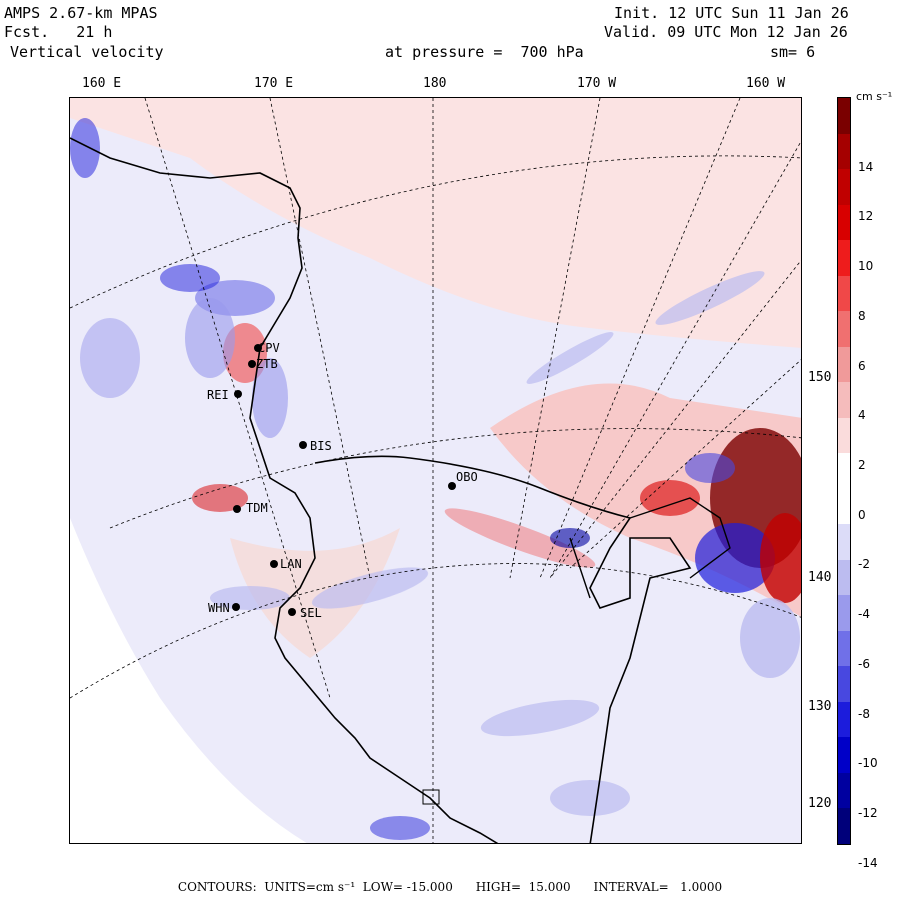  I want to click on station-marker-ztb, so click(252, 364).